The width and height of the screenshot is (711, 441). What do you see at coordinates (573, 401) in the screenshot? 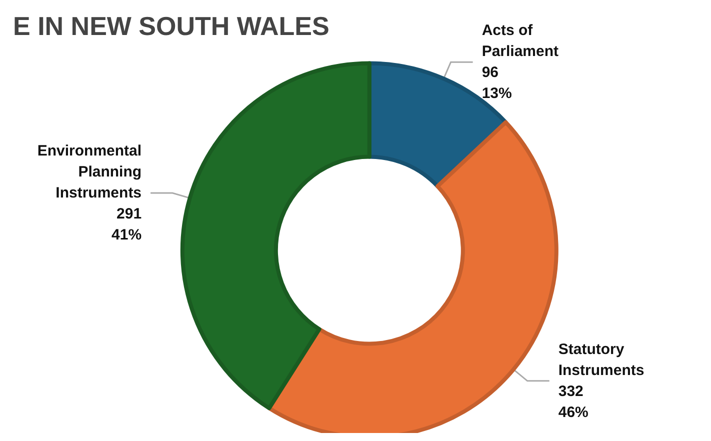
I see `data-label: 332 46%` at bounding box center [573, 401].